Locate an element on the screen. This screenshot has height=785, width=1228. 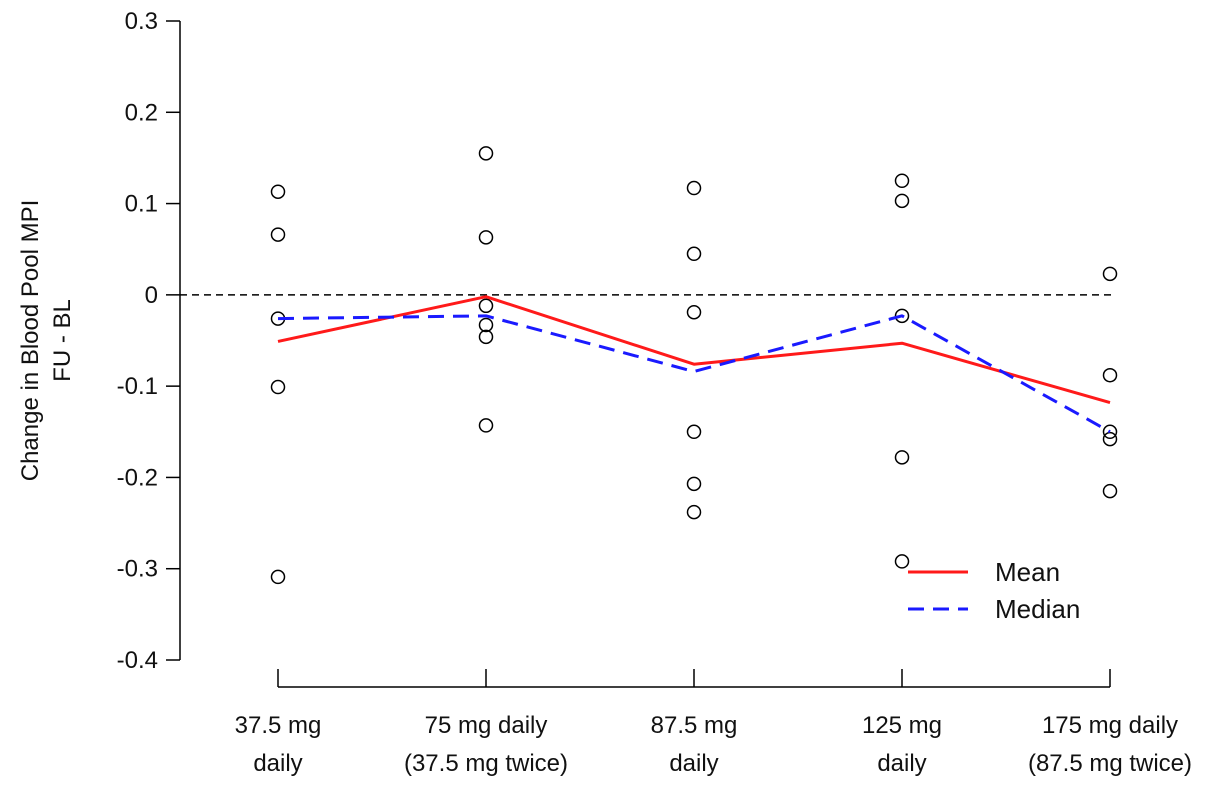
y-tick-label: -0.3 is located at coordinates (137, 569).